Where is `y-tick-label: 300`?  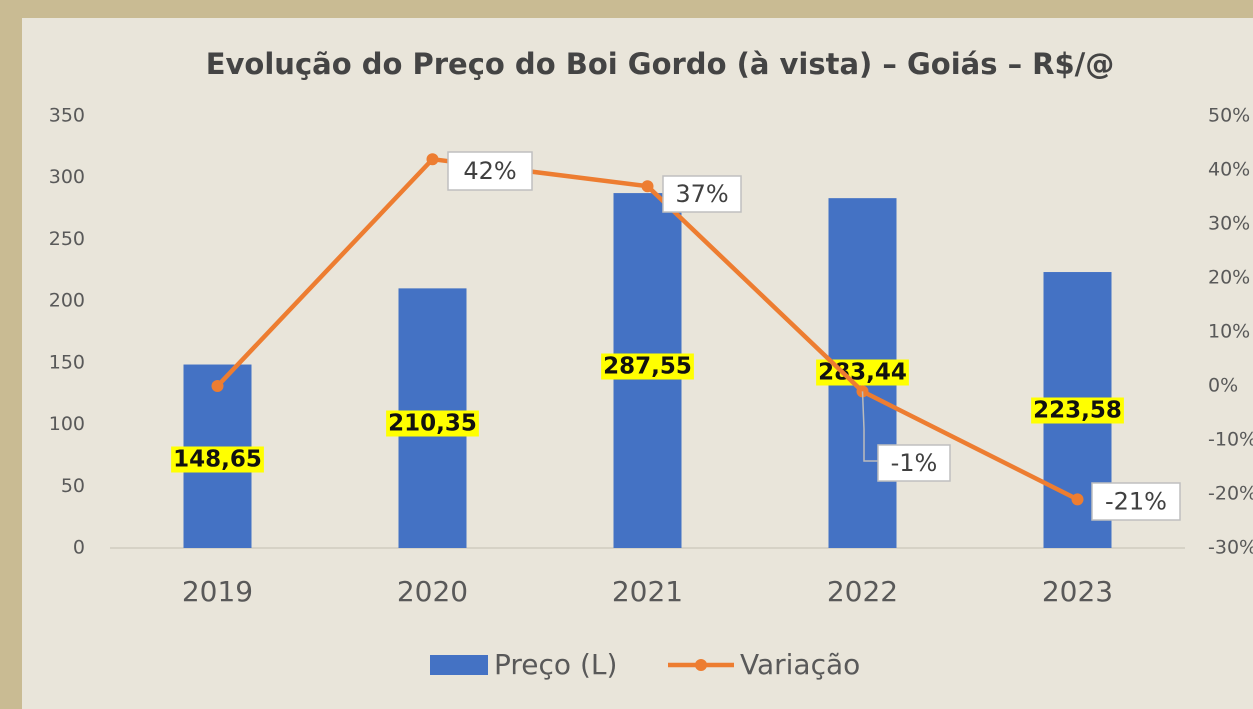 y-tick-label: 300 is located at coordinates (67, 177).